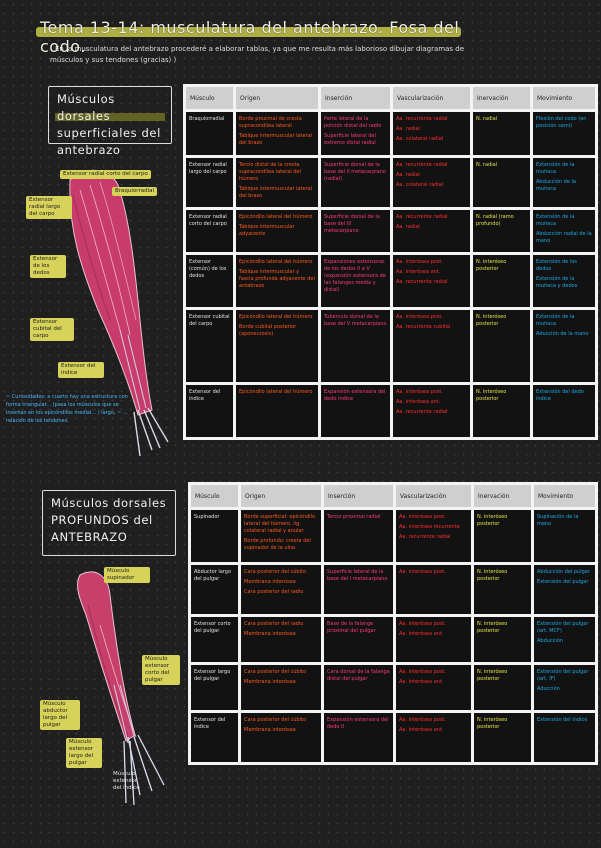 This screenshot has width=601, height=848. What do you see at coordinates (270, 634) in the screenshot?
I see `cell-line: Membrana interósea` at bounding box center [270, 634].